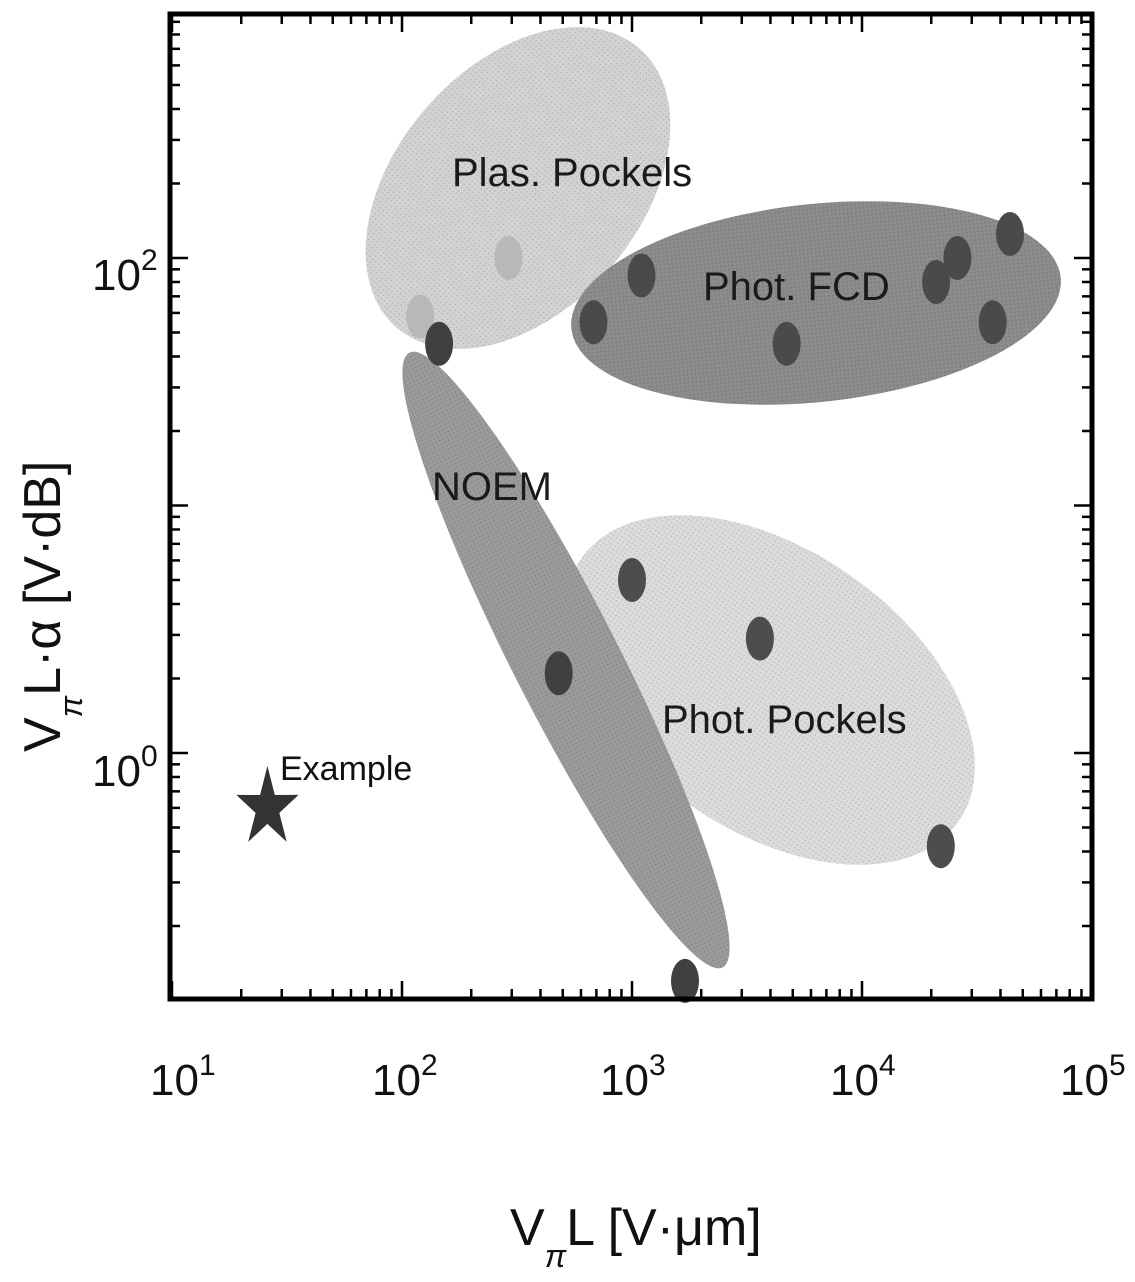  What do you see at coordinates (572, 173) in the screenshot?
I see `label-plas-pockels: Plas. Pockels` at bounding box center [572, 173].